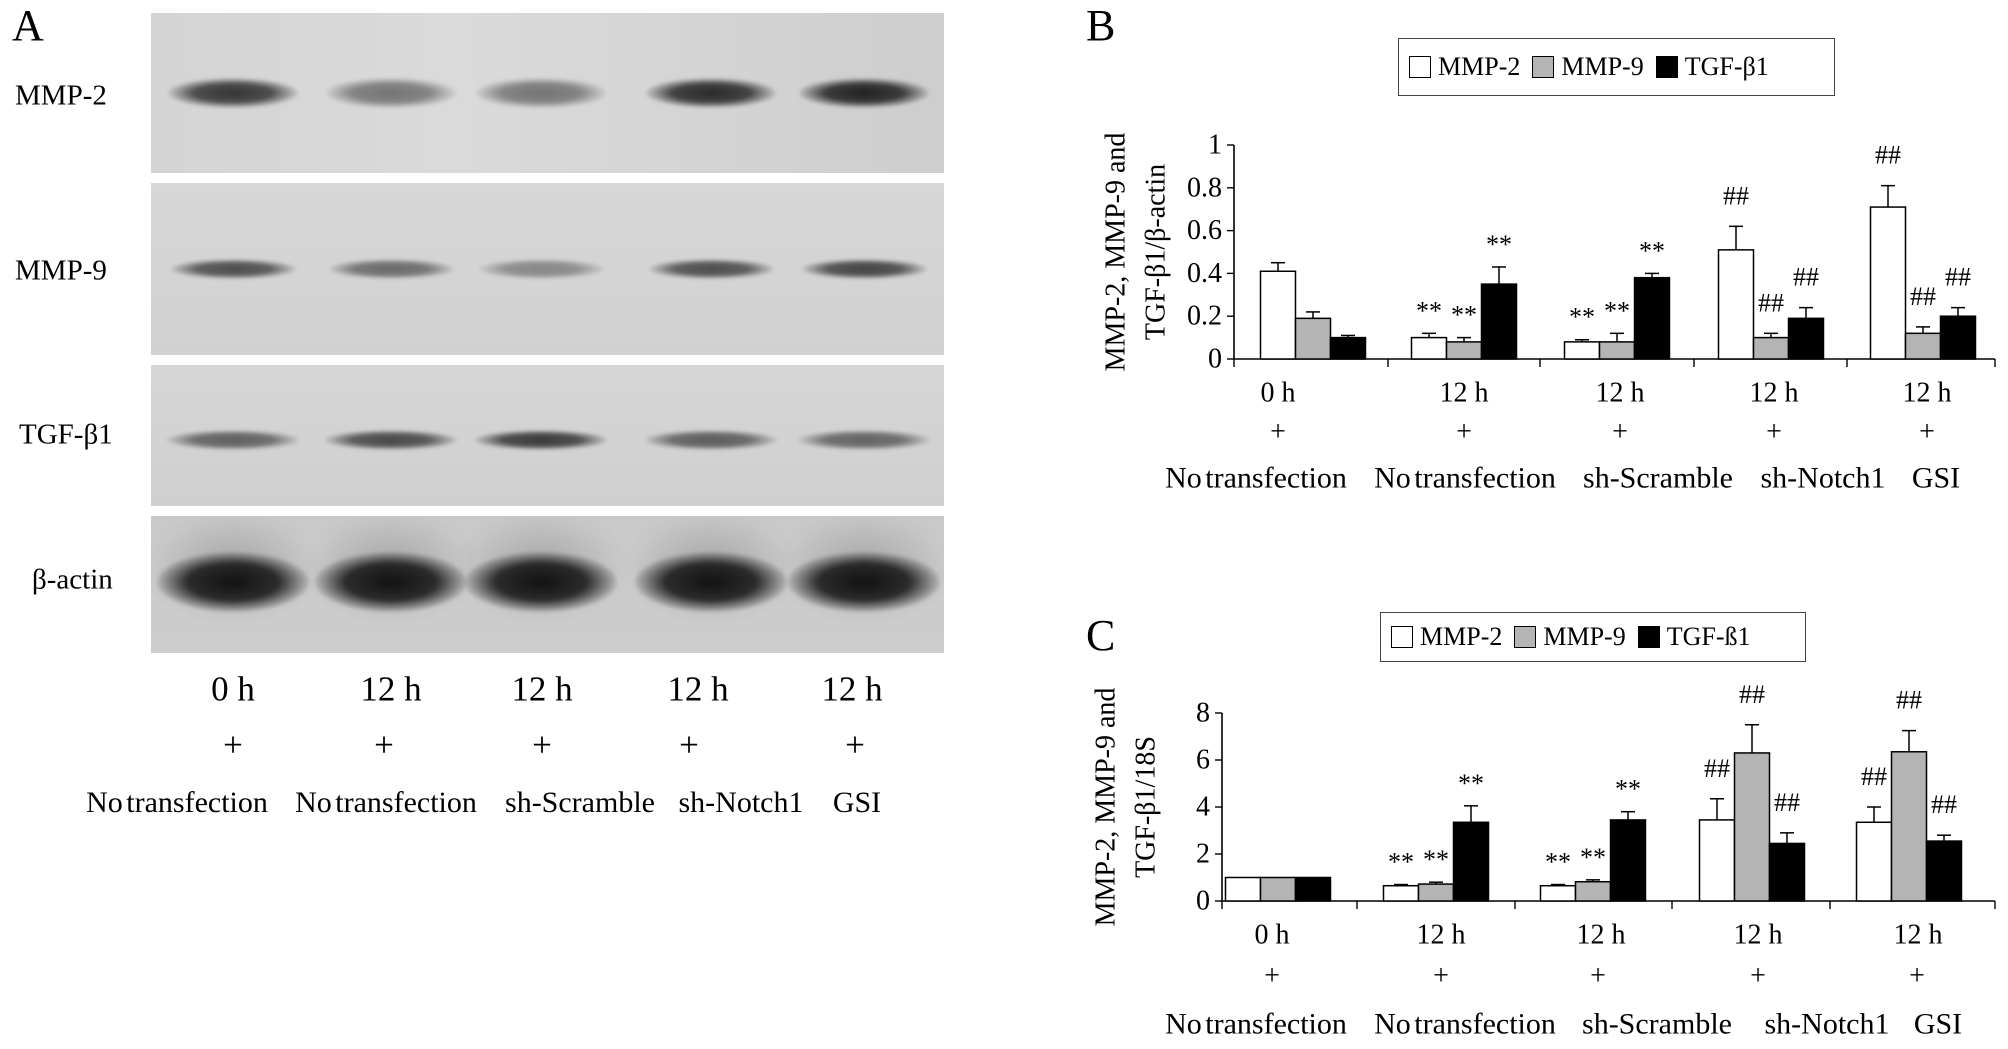 The height and width of the screenshot is (1049, 2008). Describe the element at coordinates (580, 802) in the screenshot. I see `lane-condition-label: sh-Scramble` at that location.